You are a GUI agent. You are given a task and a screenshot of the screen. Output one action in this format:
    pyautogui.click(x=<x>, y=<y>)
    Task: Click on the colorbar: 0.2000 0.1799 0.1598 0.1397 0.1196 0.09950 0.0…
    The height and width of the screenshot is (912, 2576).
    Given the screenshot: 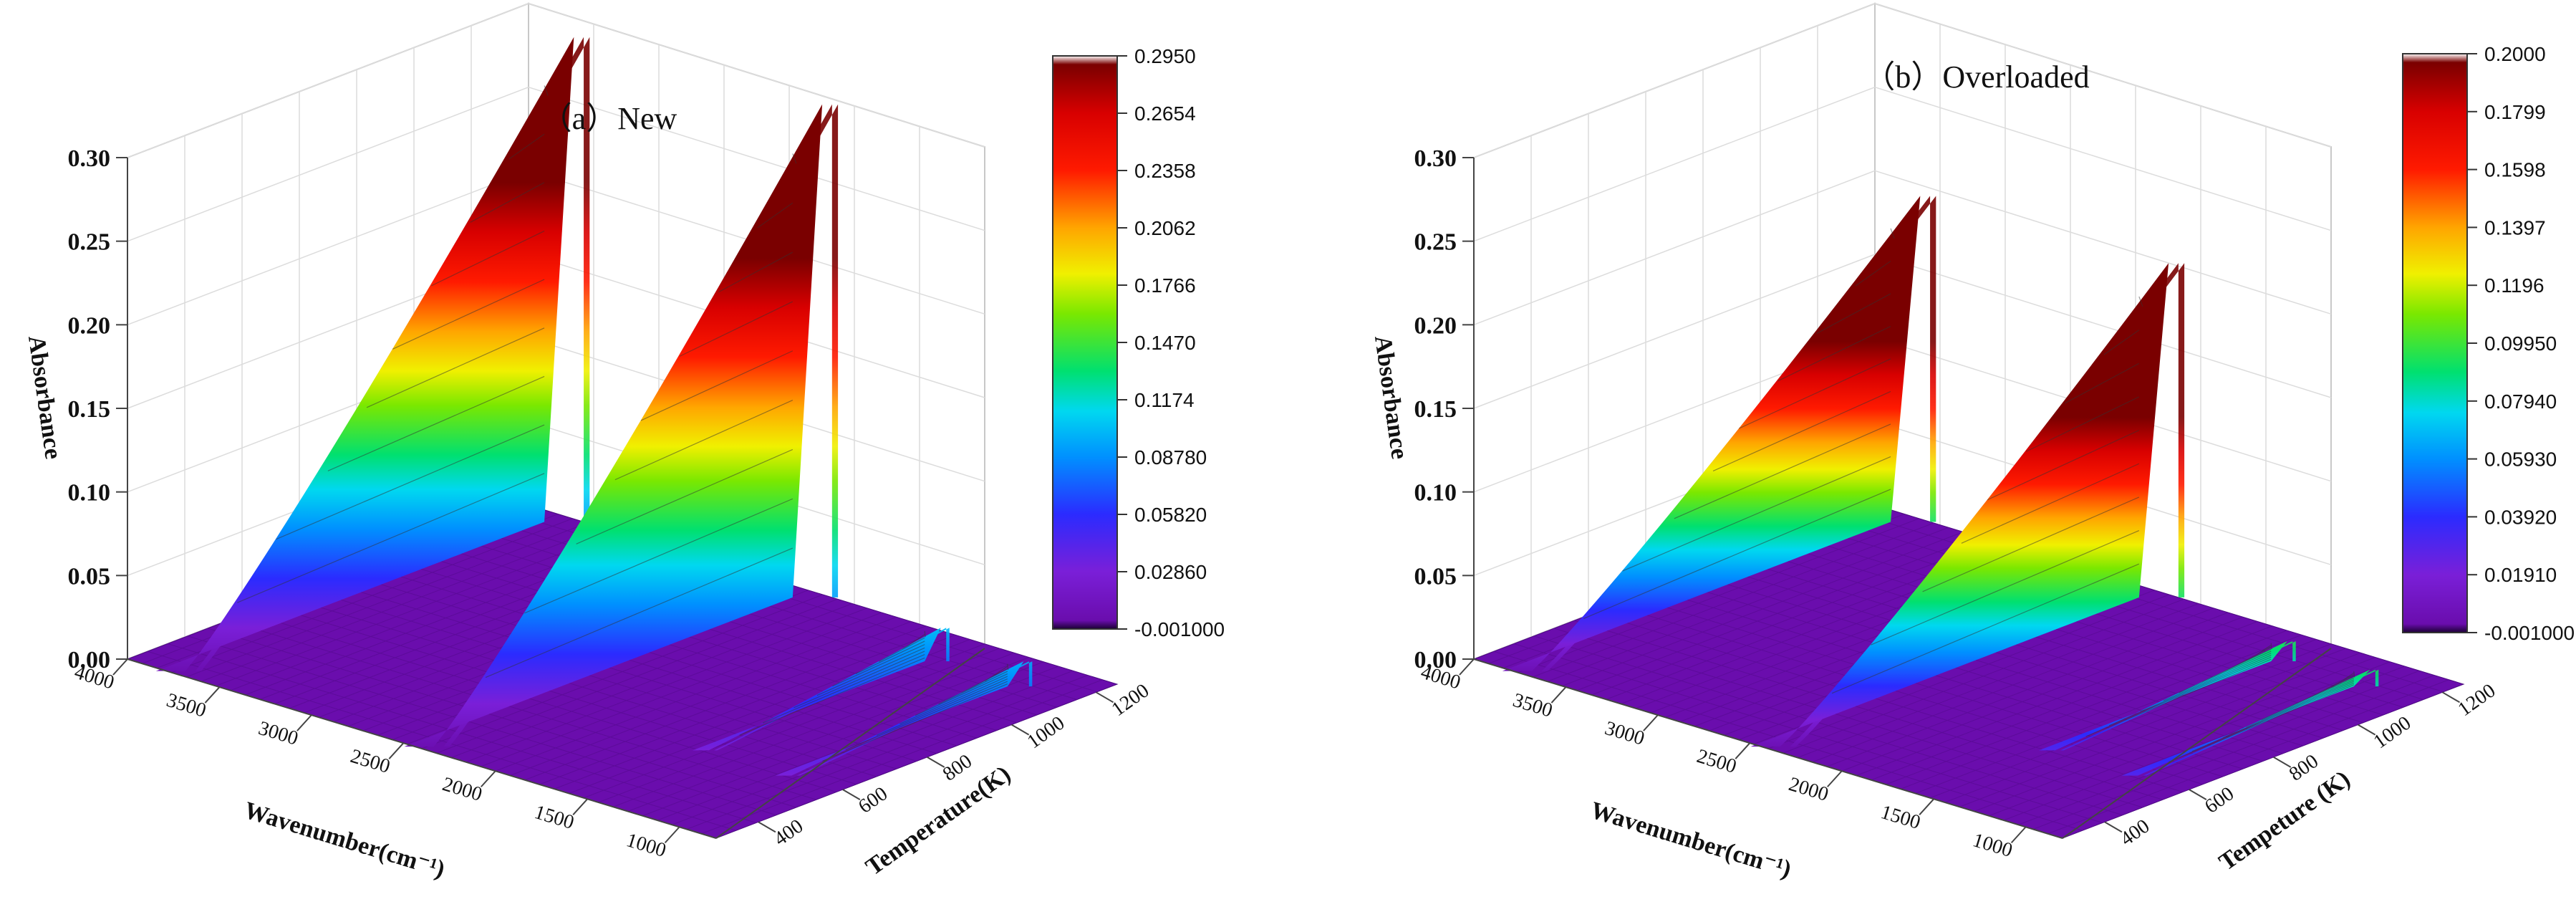 What is the action you would take?
    pyautogui.click(x=2488, y=343)
    